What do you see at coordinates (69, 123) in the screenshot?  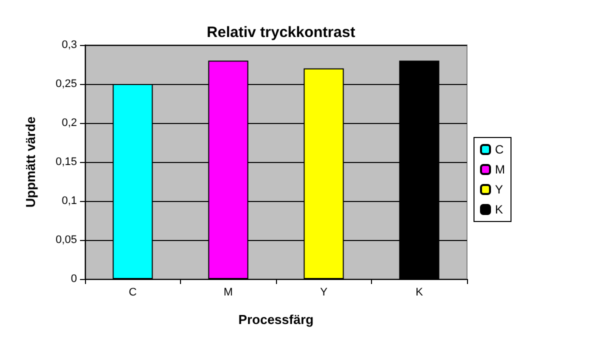 I see `y-tick-label: 0,2` at bounding box center [69, 123].